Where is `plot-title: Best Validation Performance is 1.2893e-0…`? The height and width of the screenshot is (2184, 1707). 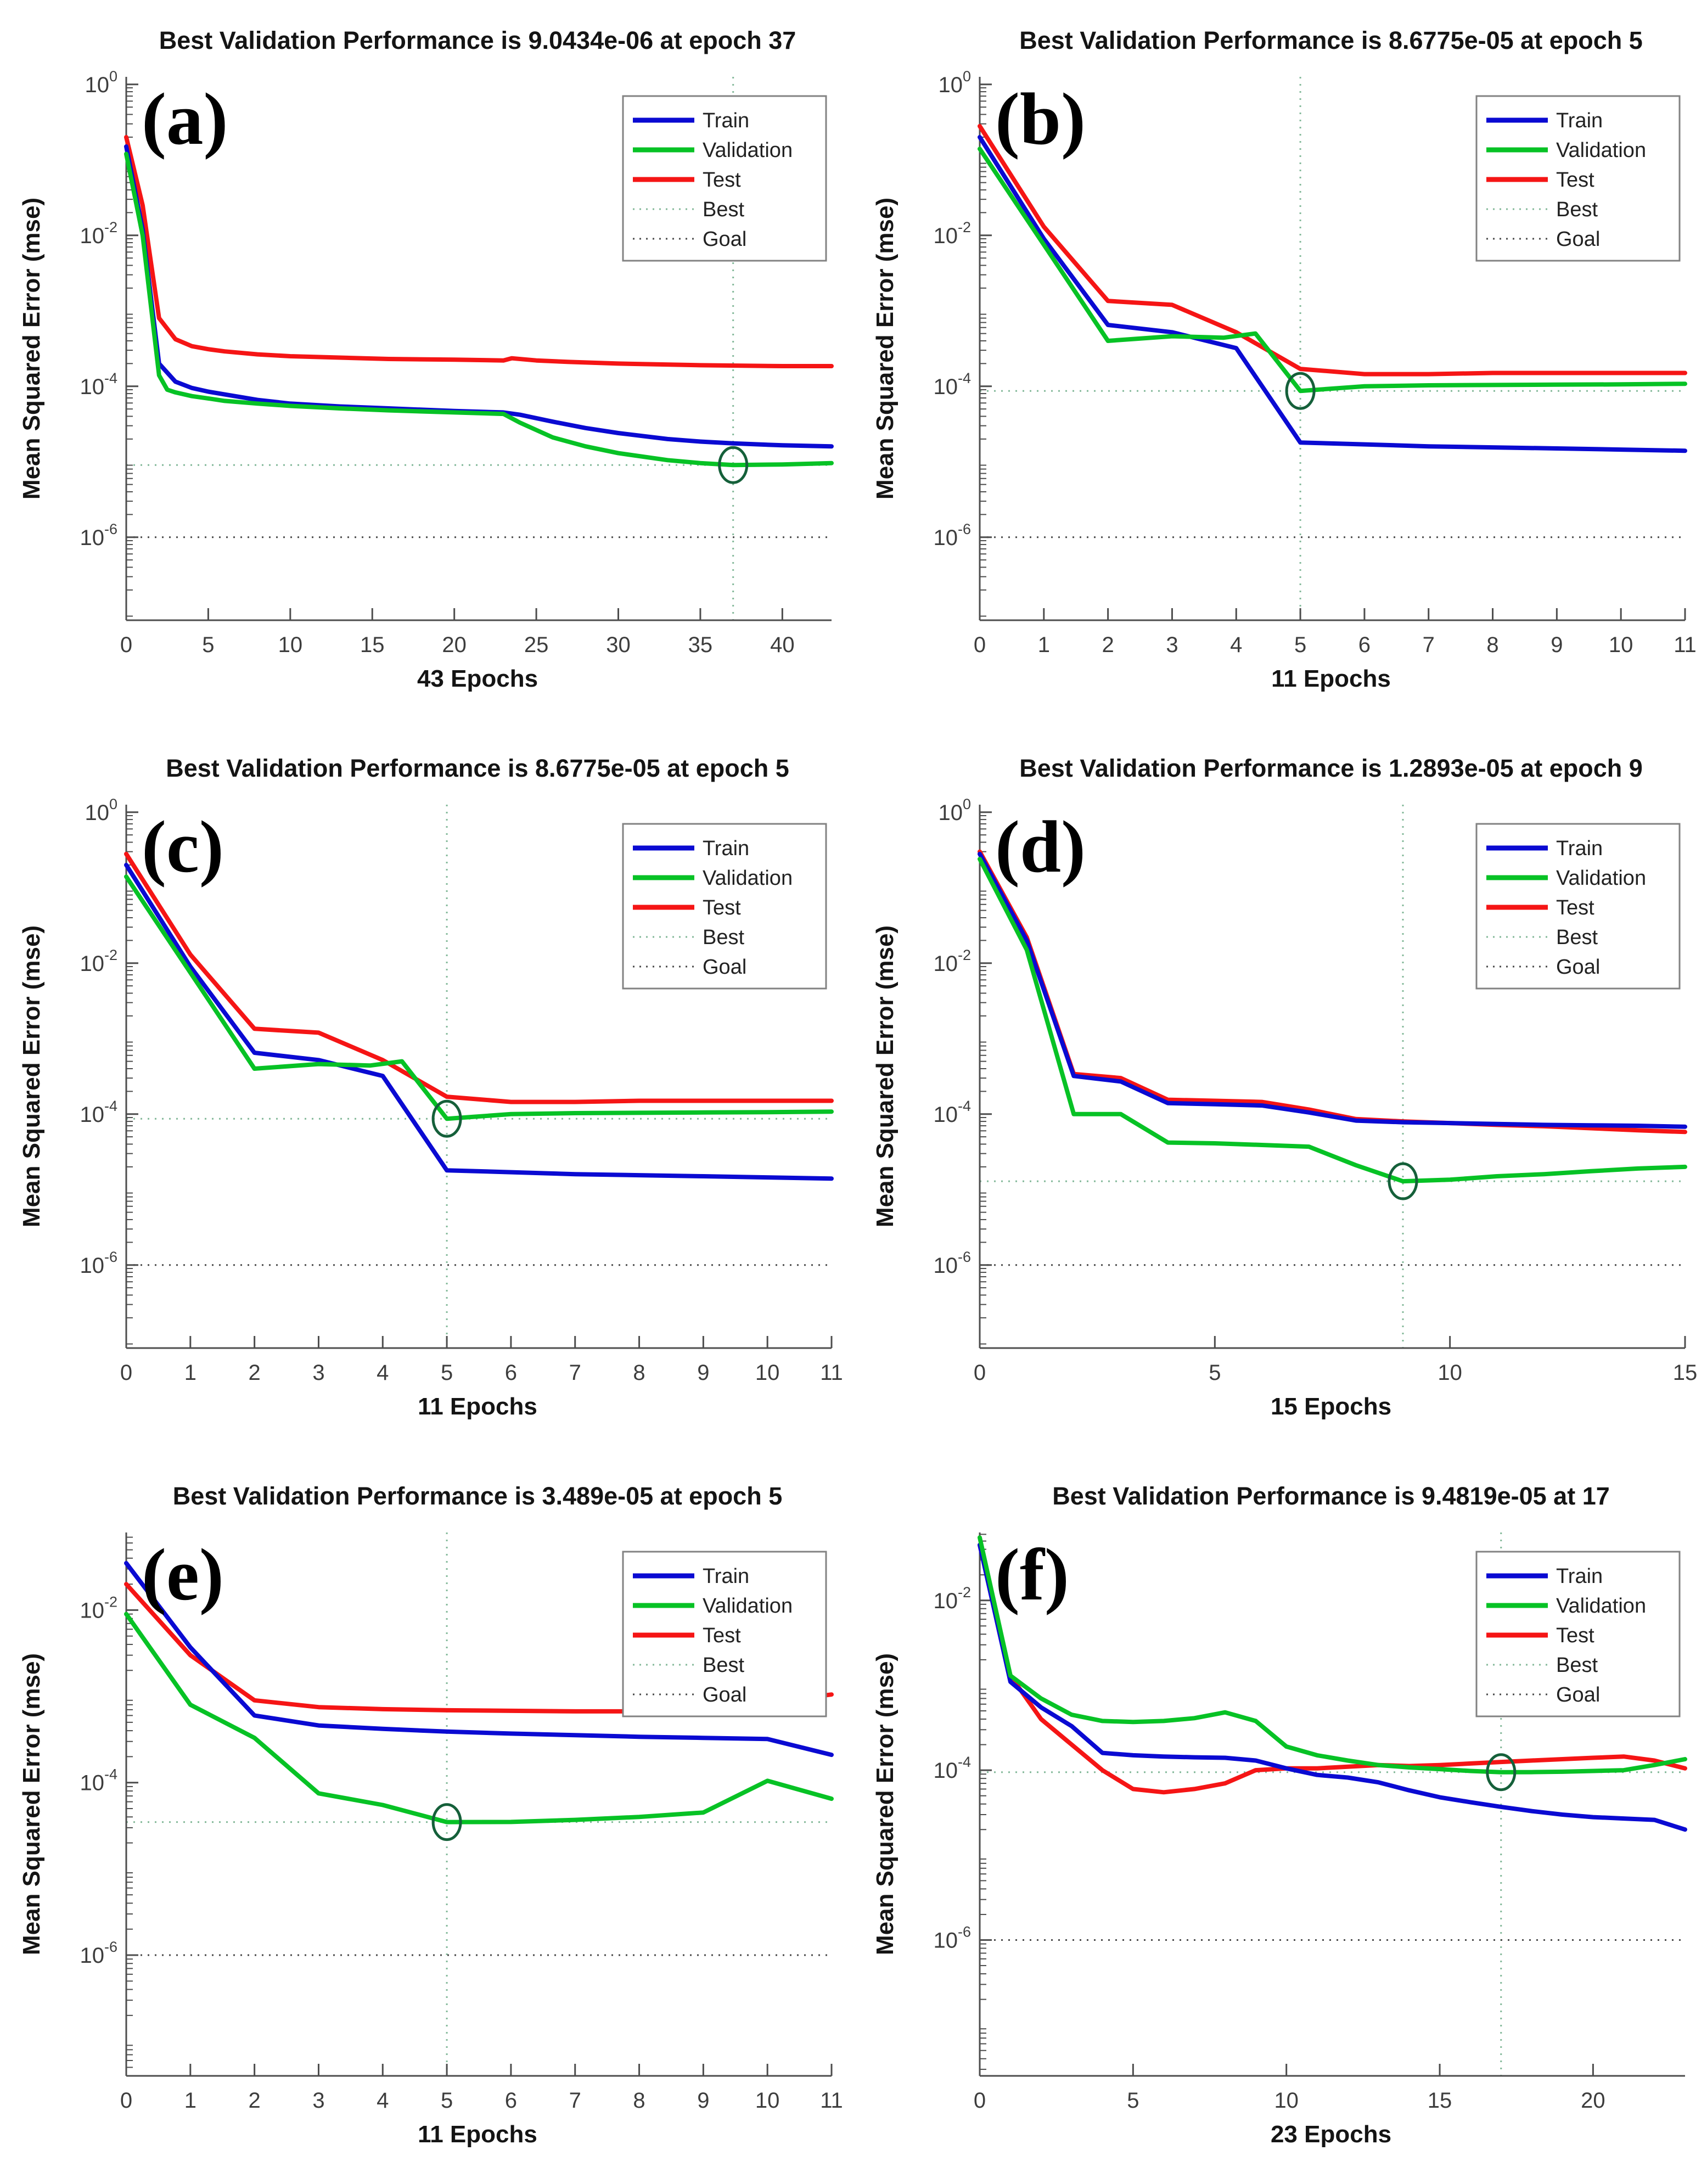 plot-title: Best Validation Performance is 1.2893e-0… is located at coordinates (1331, 768).